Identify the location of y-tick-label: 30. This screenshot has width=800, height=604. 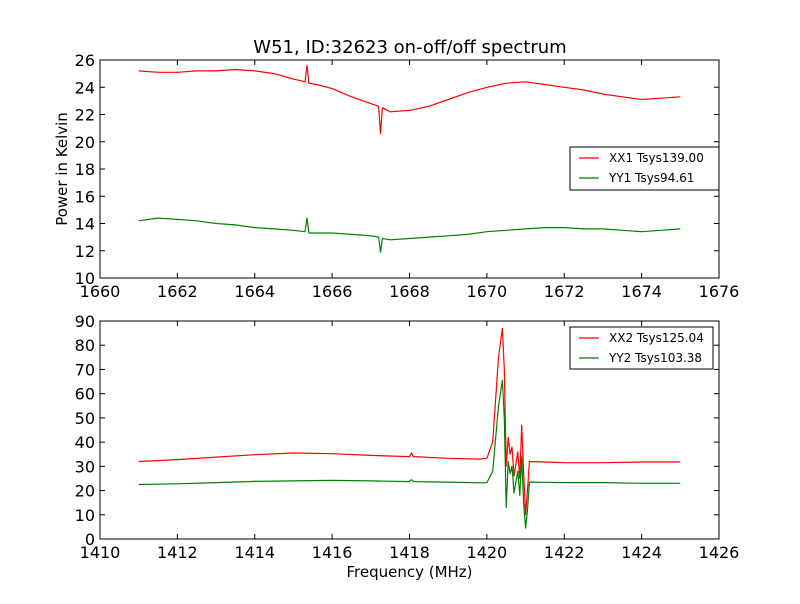
(85, 466).